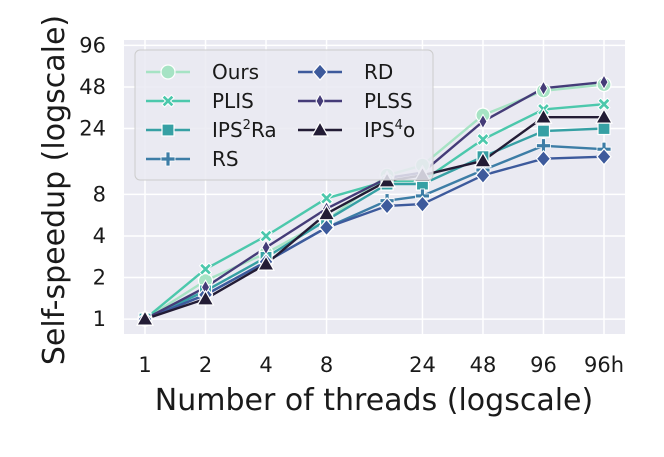 The width and height of the screenshot is (664, 457). I want to click on y-tick-label: 24, so click(92, 129).